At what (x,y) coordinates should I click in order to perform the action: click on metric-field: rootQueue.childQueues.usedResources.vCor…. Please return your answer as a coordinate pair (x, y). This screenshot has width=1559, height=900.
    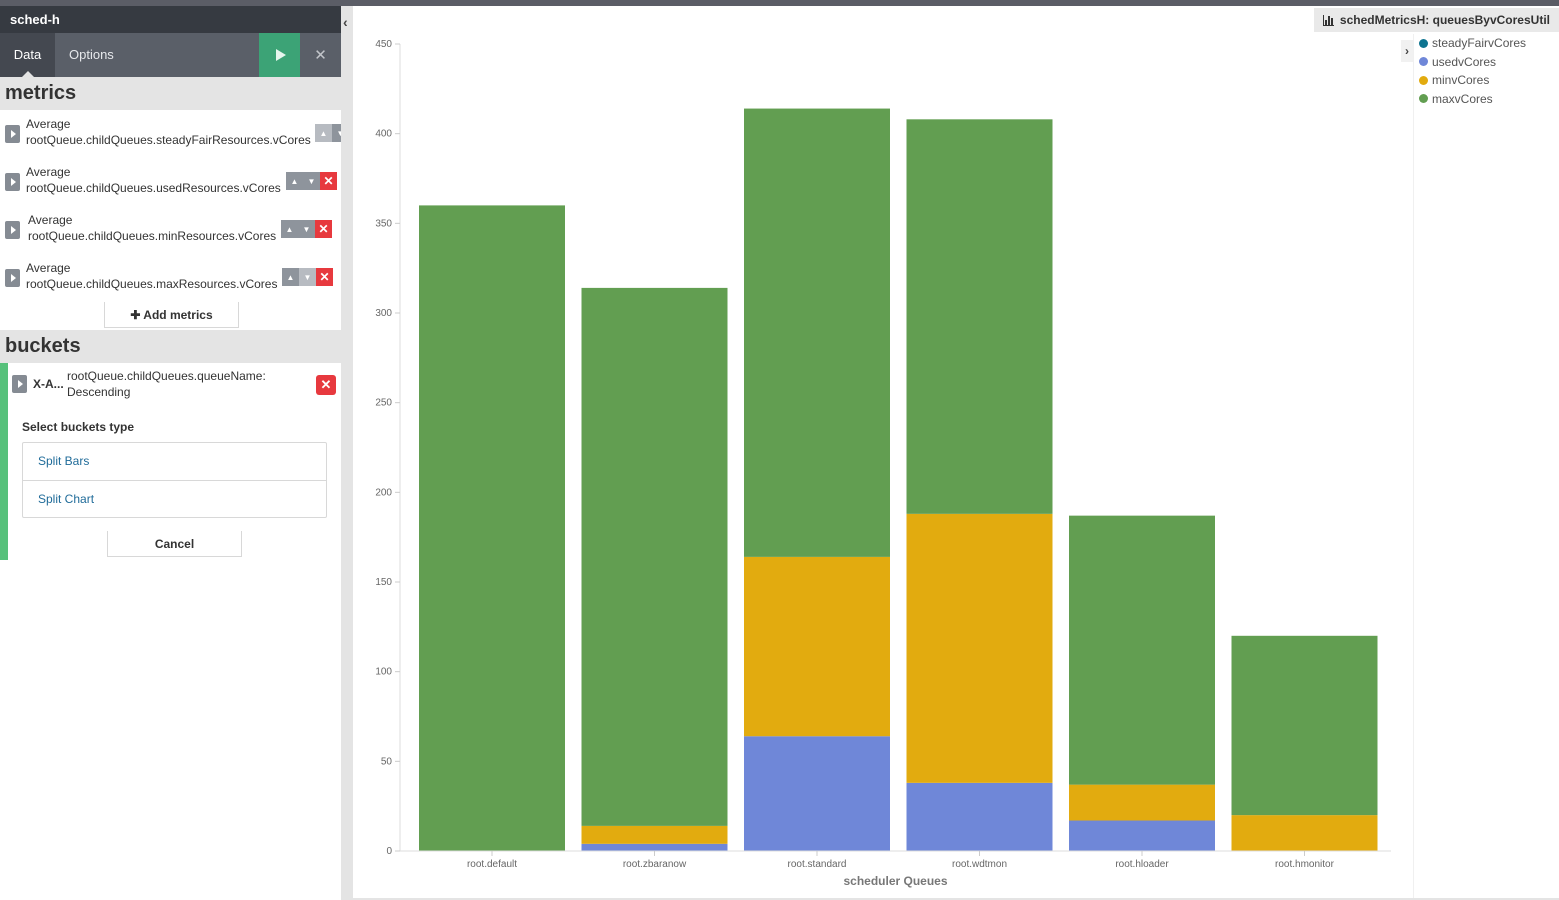
    Looking at the image, I should click on (153, 188).